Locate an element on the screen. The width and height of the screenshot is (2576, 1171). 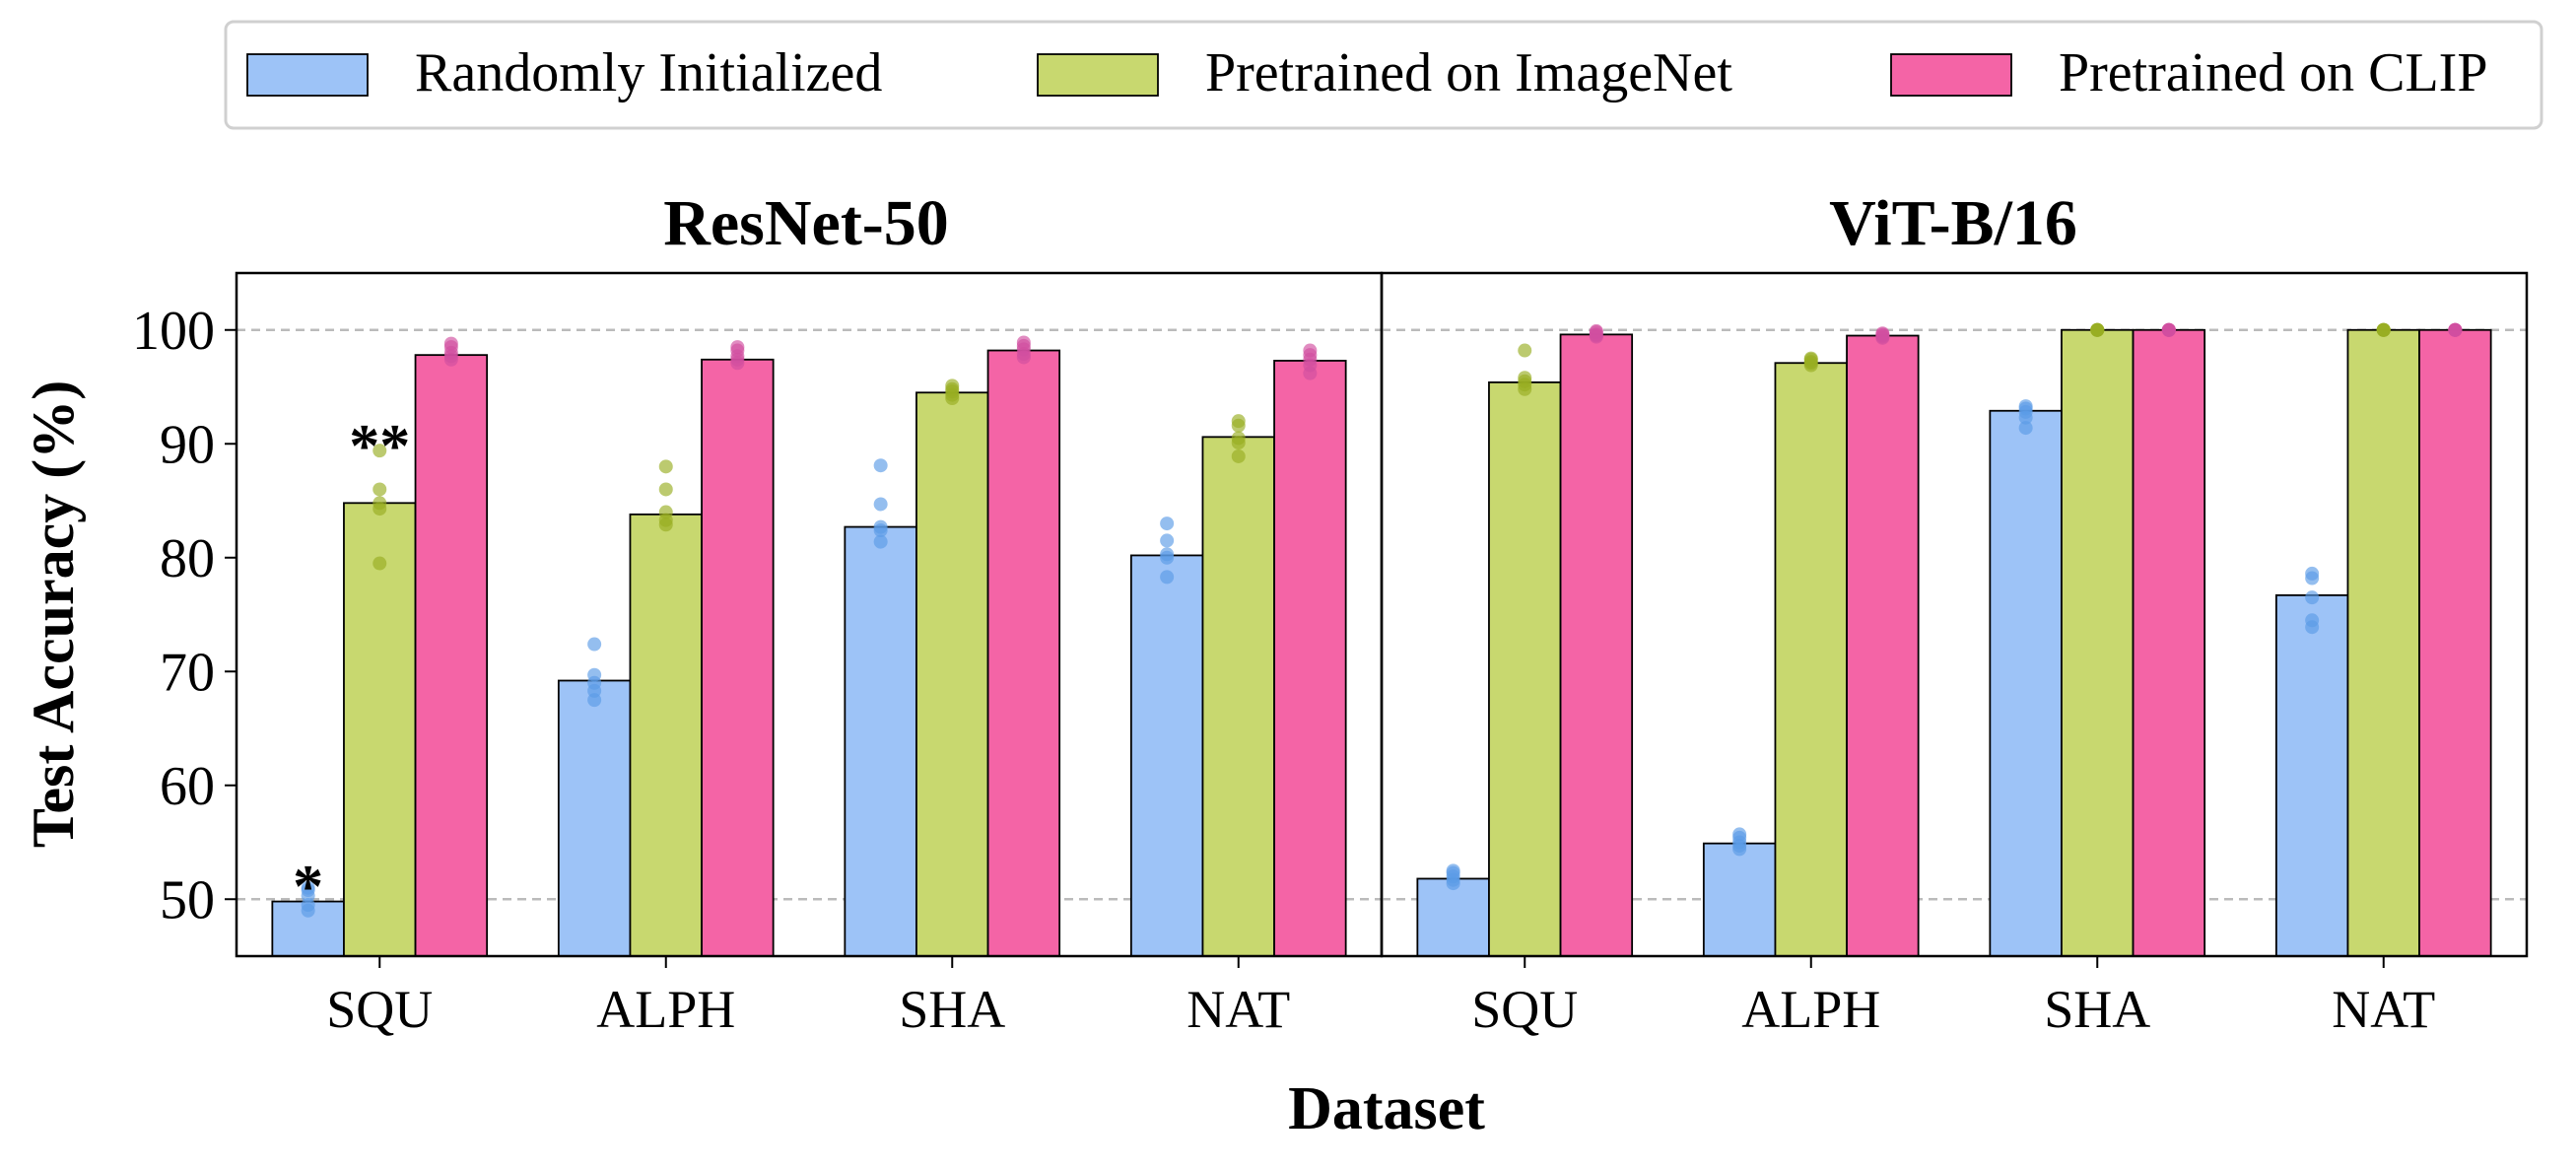
bar-squ-randomly-initialized is located at coordinates (1453, 917).